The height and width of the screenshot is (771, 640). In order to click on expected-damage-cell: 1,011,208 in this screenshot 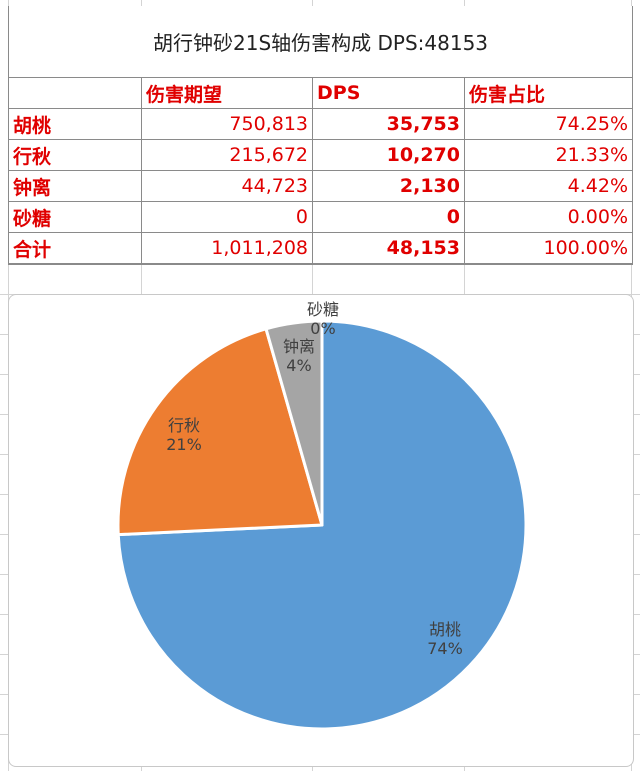, I will do `click(227, 248)`.